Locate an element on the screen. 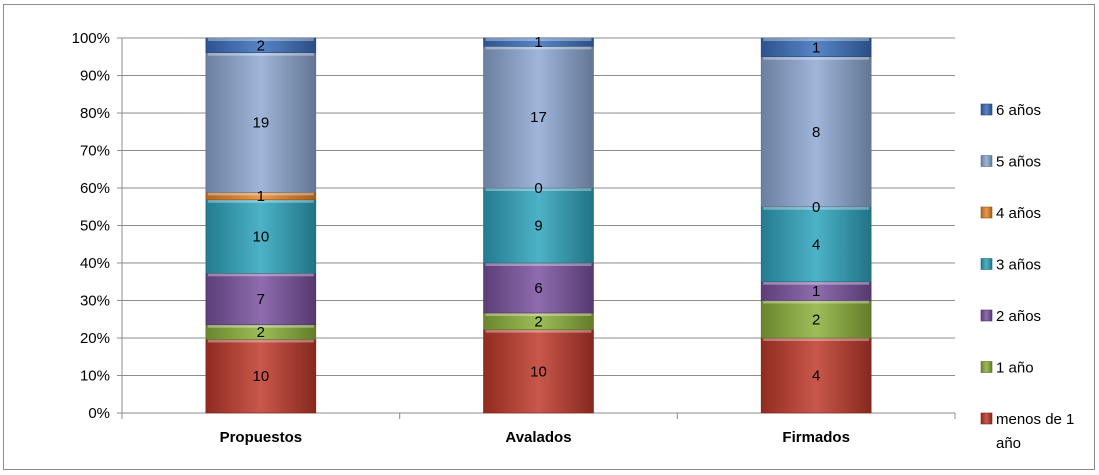 Image resolution: width=1099 pixels, height=475 pixels. y-tick-label: 100% is located at coordinates (91, 38).